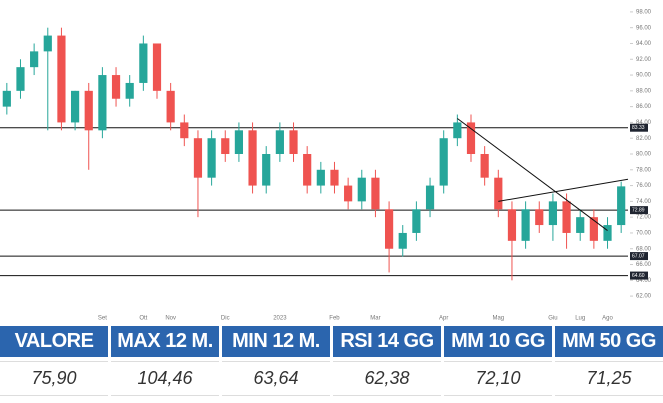 Image resolution: width=663 pixels, height=403 pixels. What do you see at coordinates (609, 341) in the screenshot?
I see `table-header: MM 50 GG` at bounding box center [609, 341].